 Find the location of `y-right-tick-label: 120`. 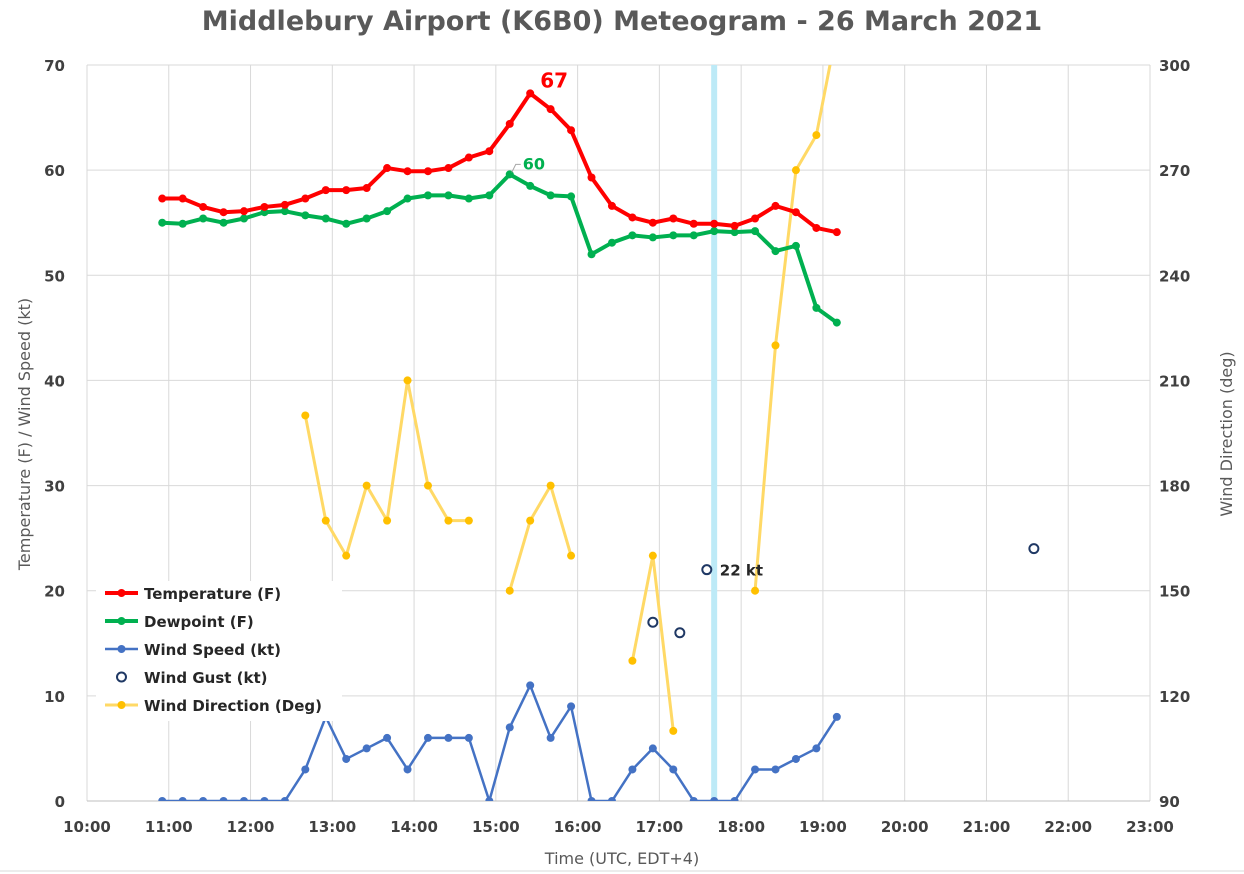

y-right-tick-label: 120 is located at coordinates (1174, 697).